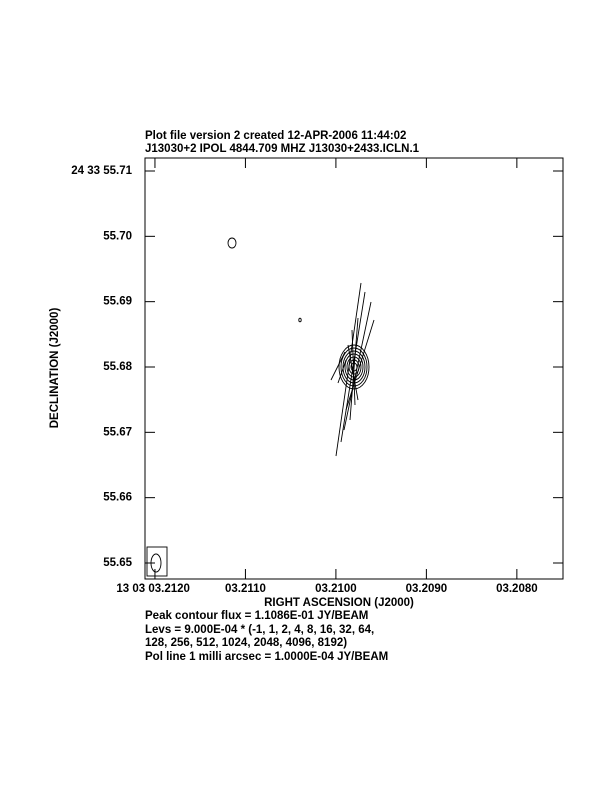 This screenshot has width=612, height=797. I want to click on x-tick-label: 13 03 03.2120, so click(153, 589).